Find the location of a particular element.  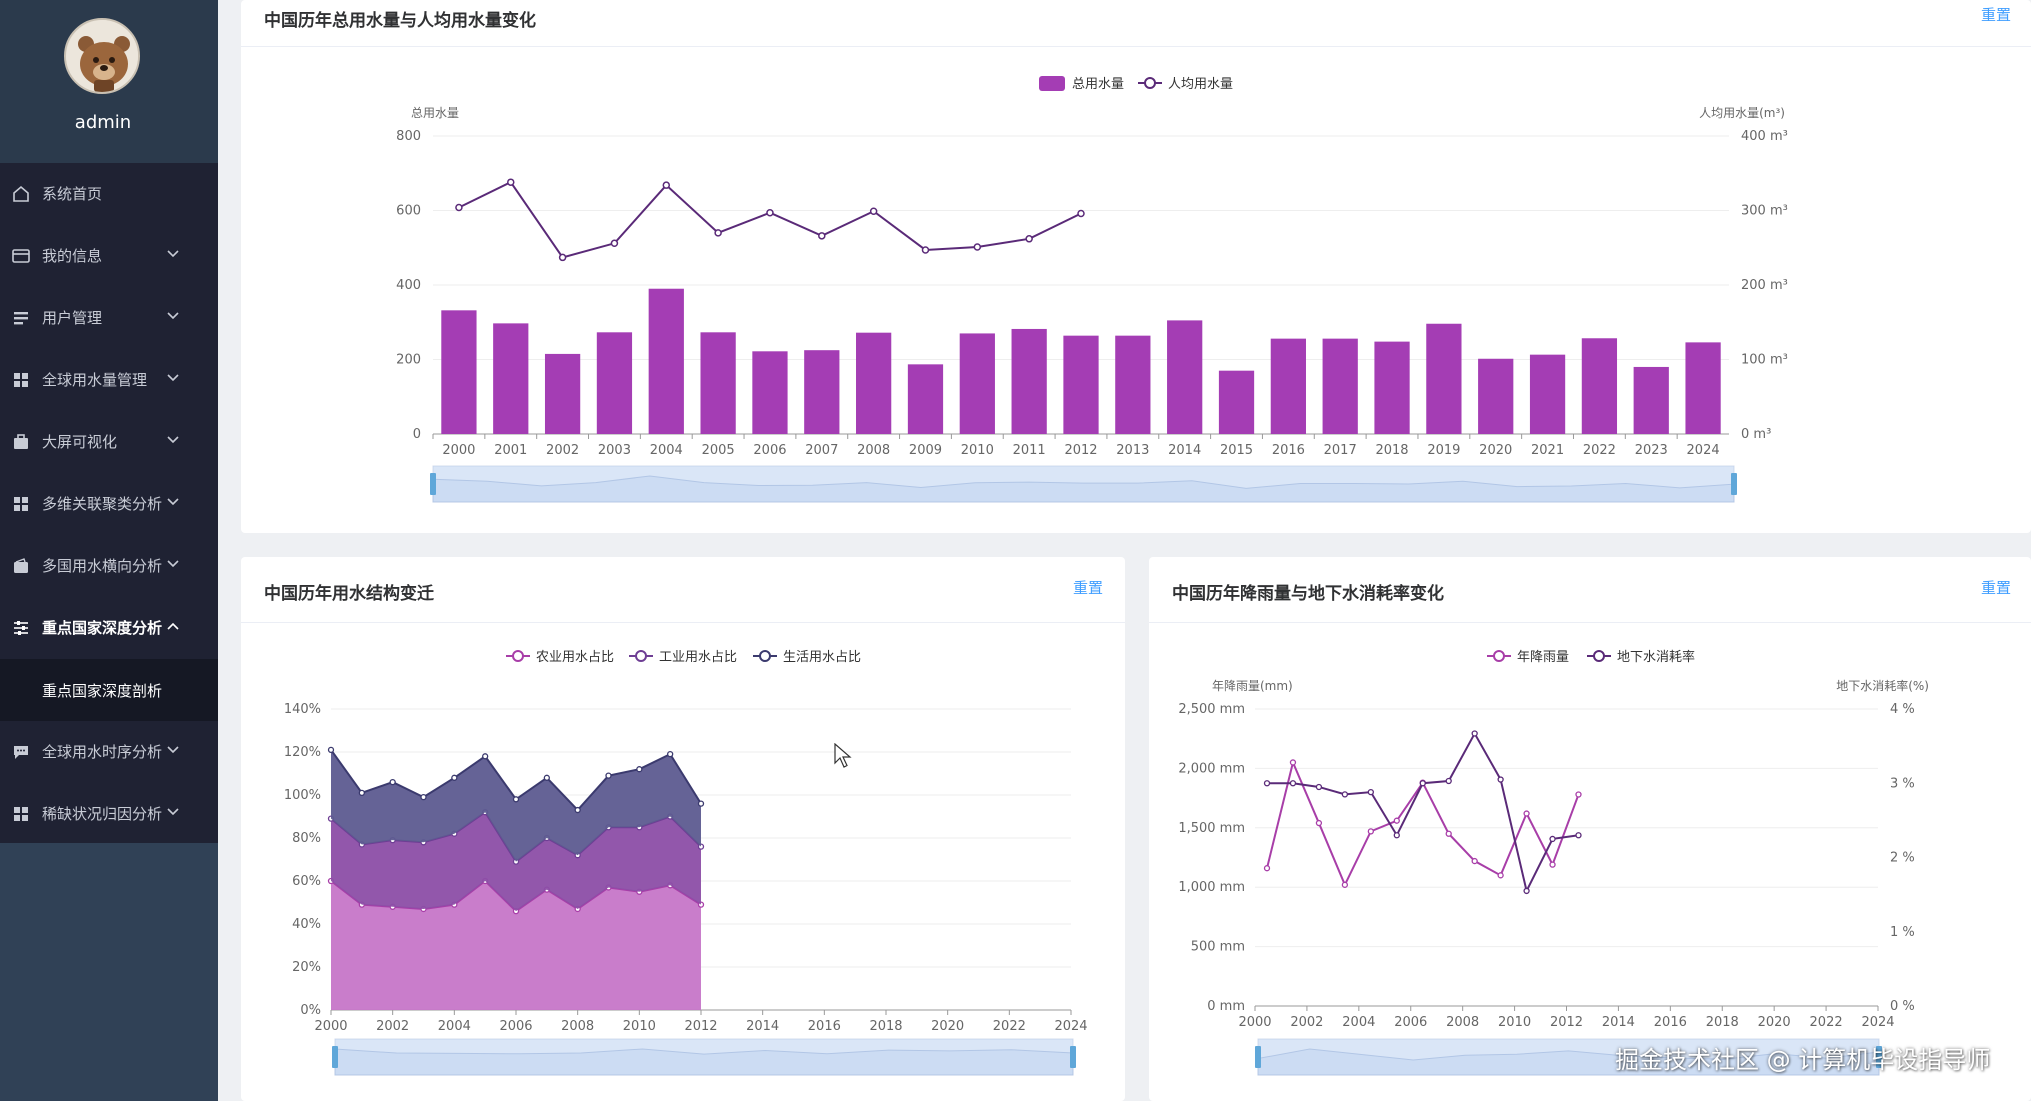

menu-item-cluster-analysis: 多维关联聚类分析 is located at coordinates (109, 504).